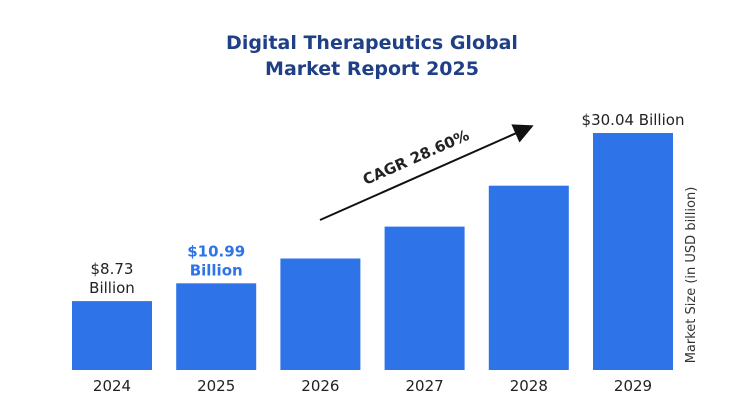  Describe the element at coordinates (216, 270) in the screenshot. I see `data-label-2025-line-2: Billion` at that location.